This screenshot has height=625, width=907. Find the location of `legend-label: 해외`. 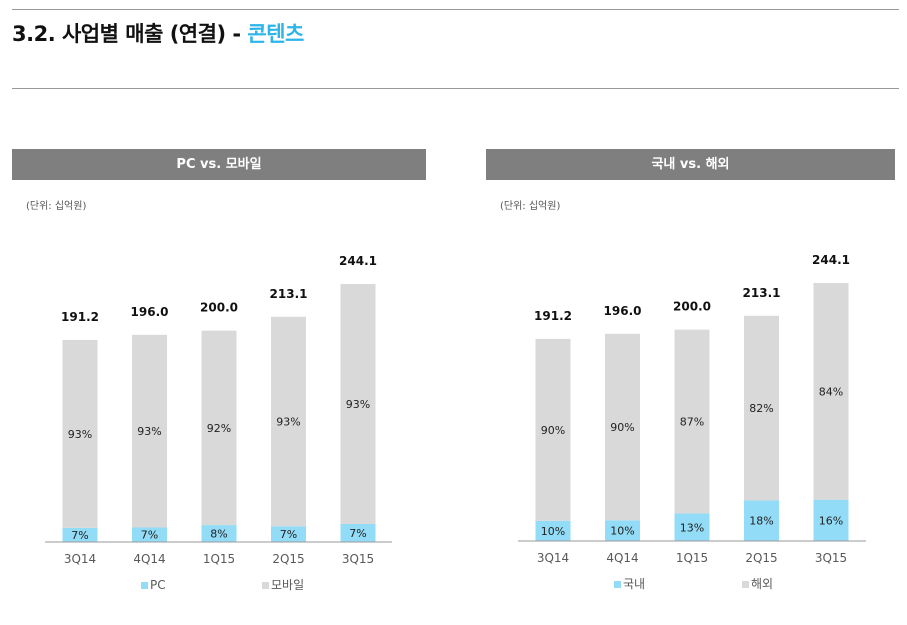

legend-label: 해외 is located at coordinates (762, 584).